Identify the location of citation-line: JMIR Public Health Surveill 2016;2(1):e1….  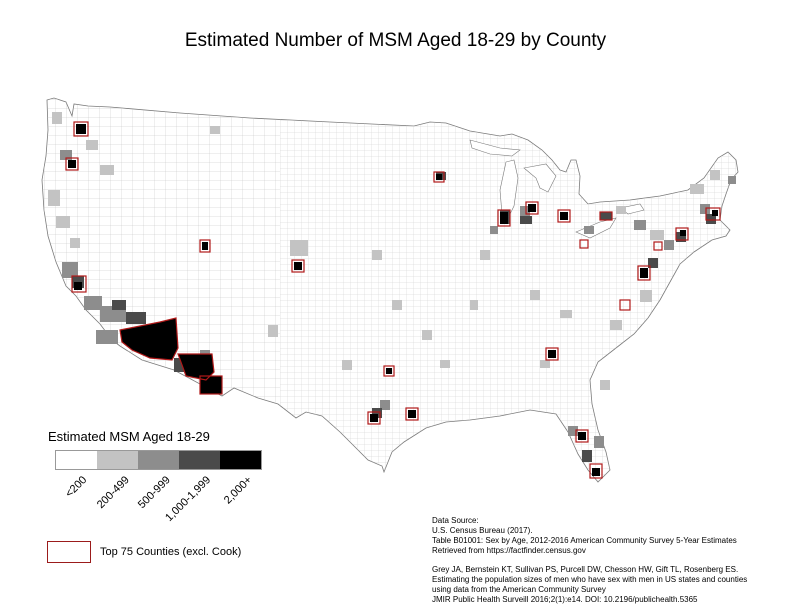
(565, 599).